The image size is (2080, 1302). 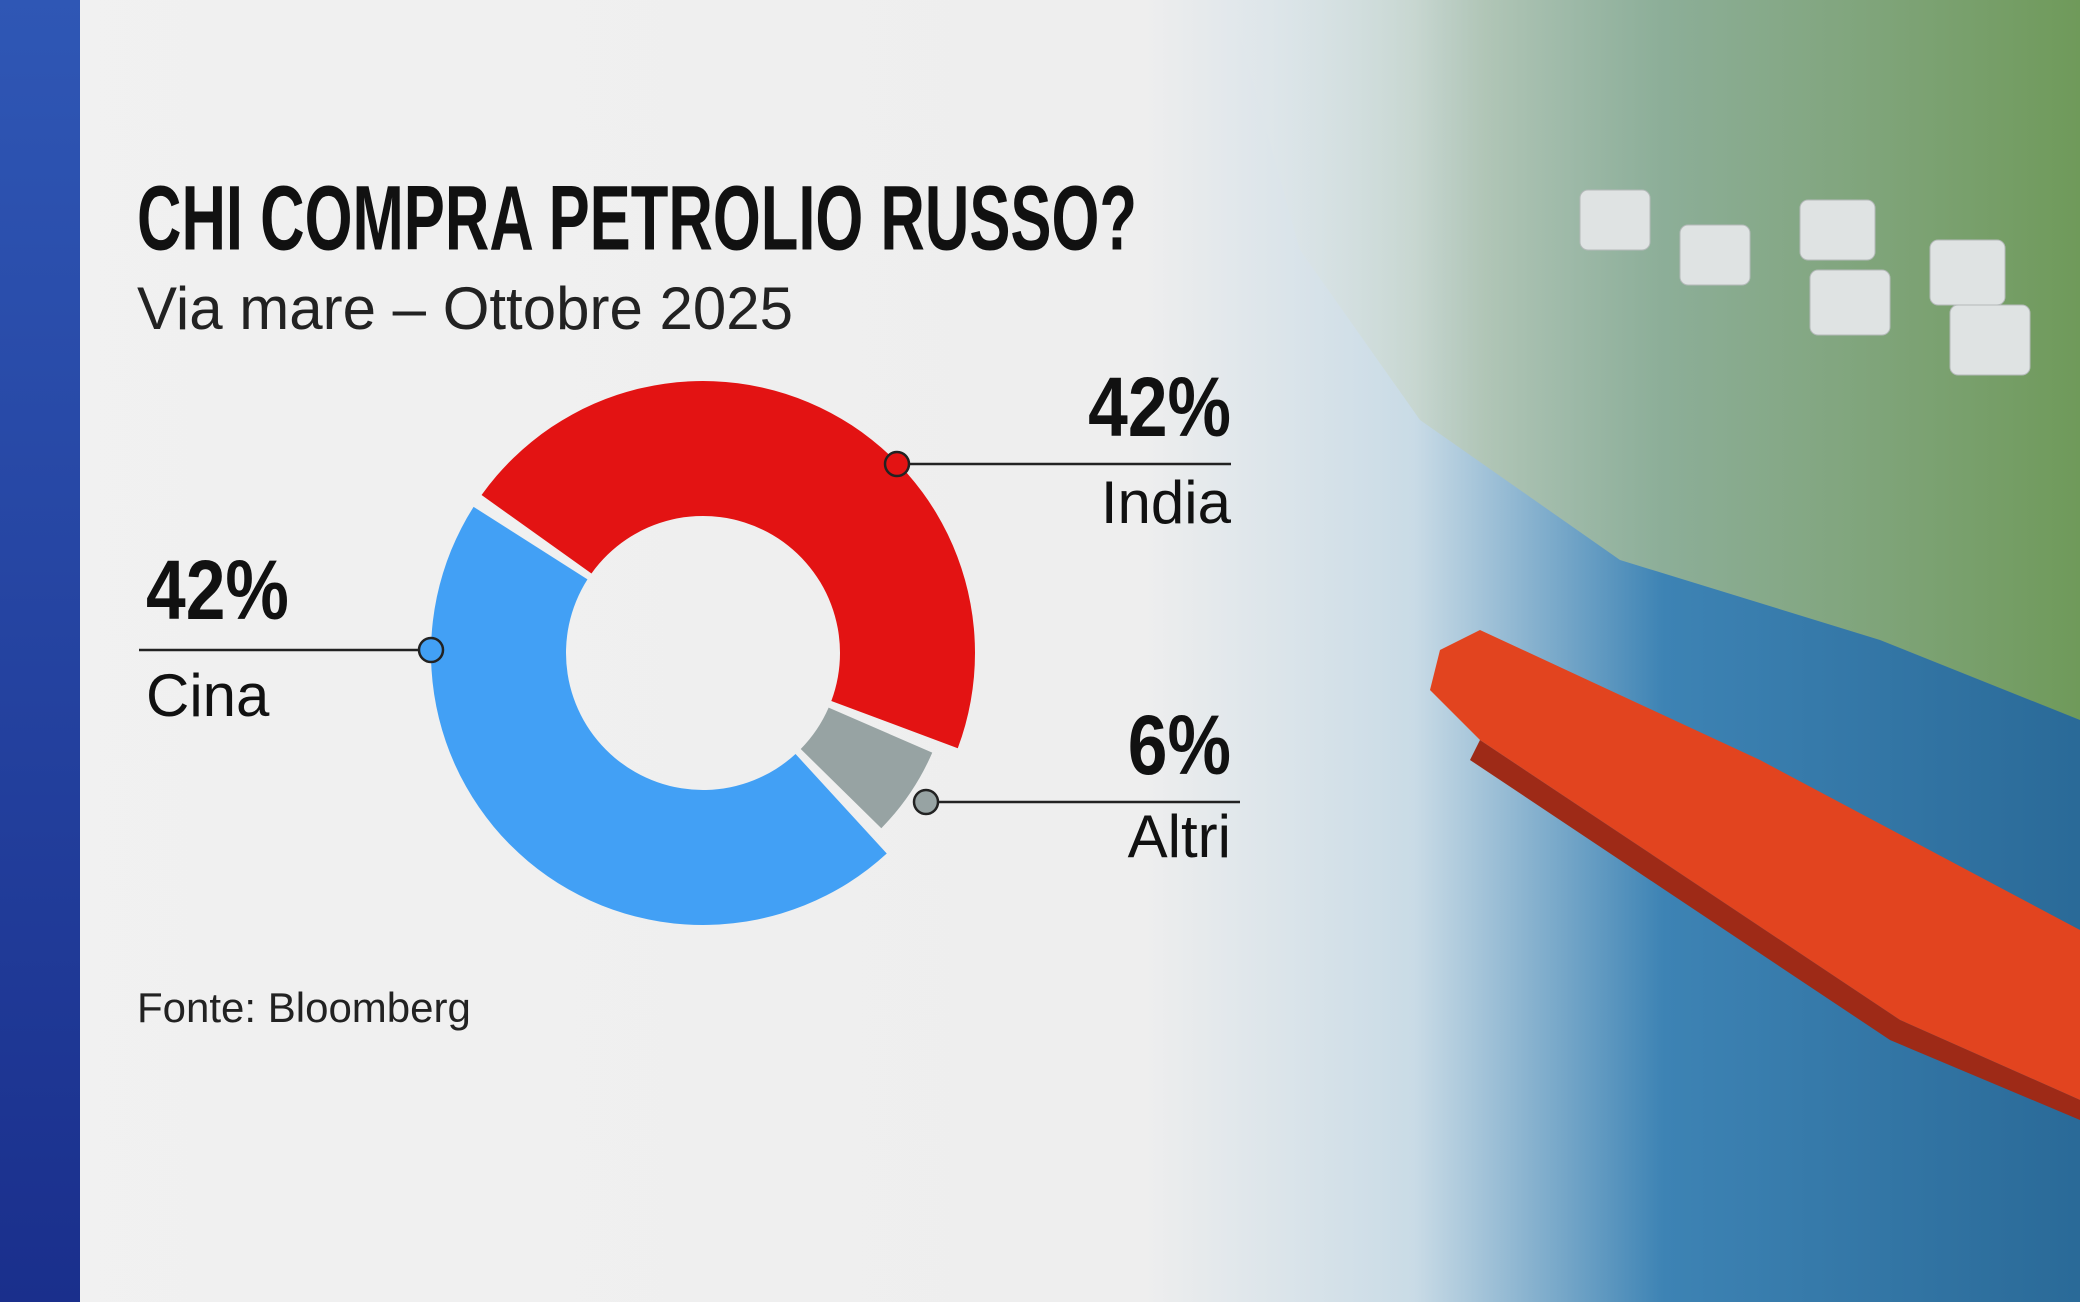 I want to click on category-label: Cina, so click(x=208, y=695).